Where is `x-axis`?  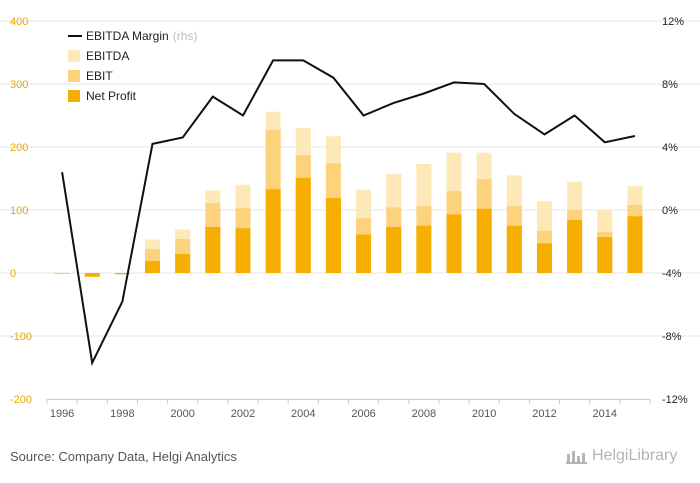 x-axis is located at coordinates (348, 401).